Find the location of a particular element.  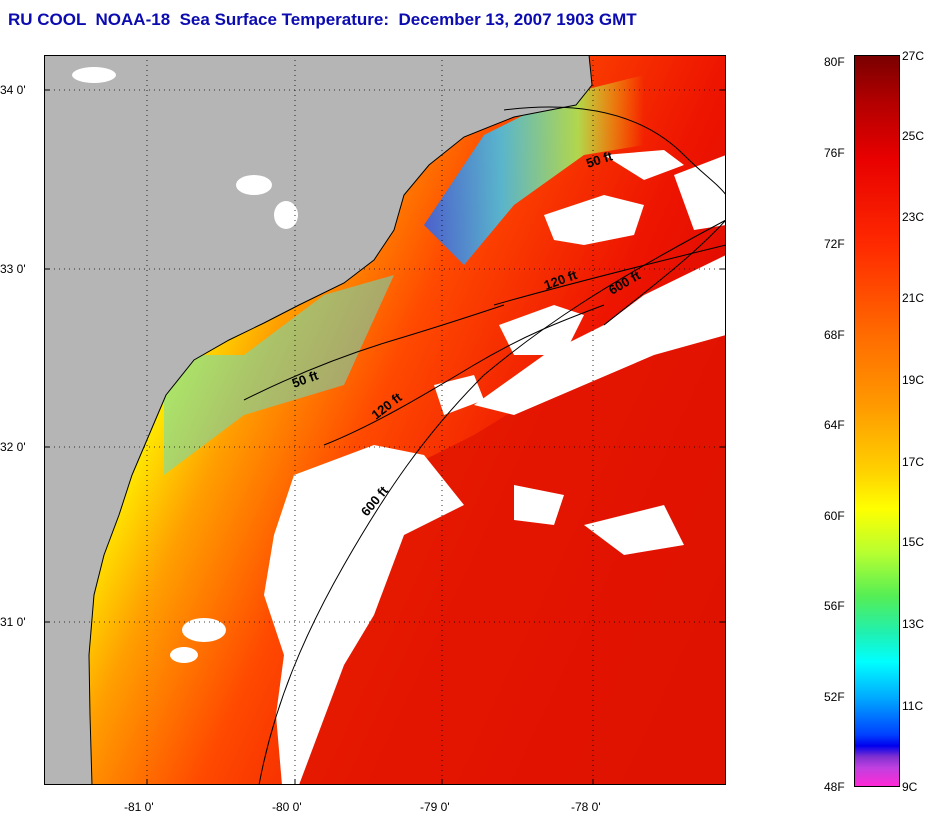

colorbar-label-56f: 56F is located at coordinates (834, 606).